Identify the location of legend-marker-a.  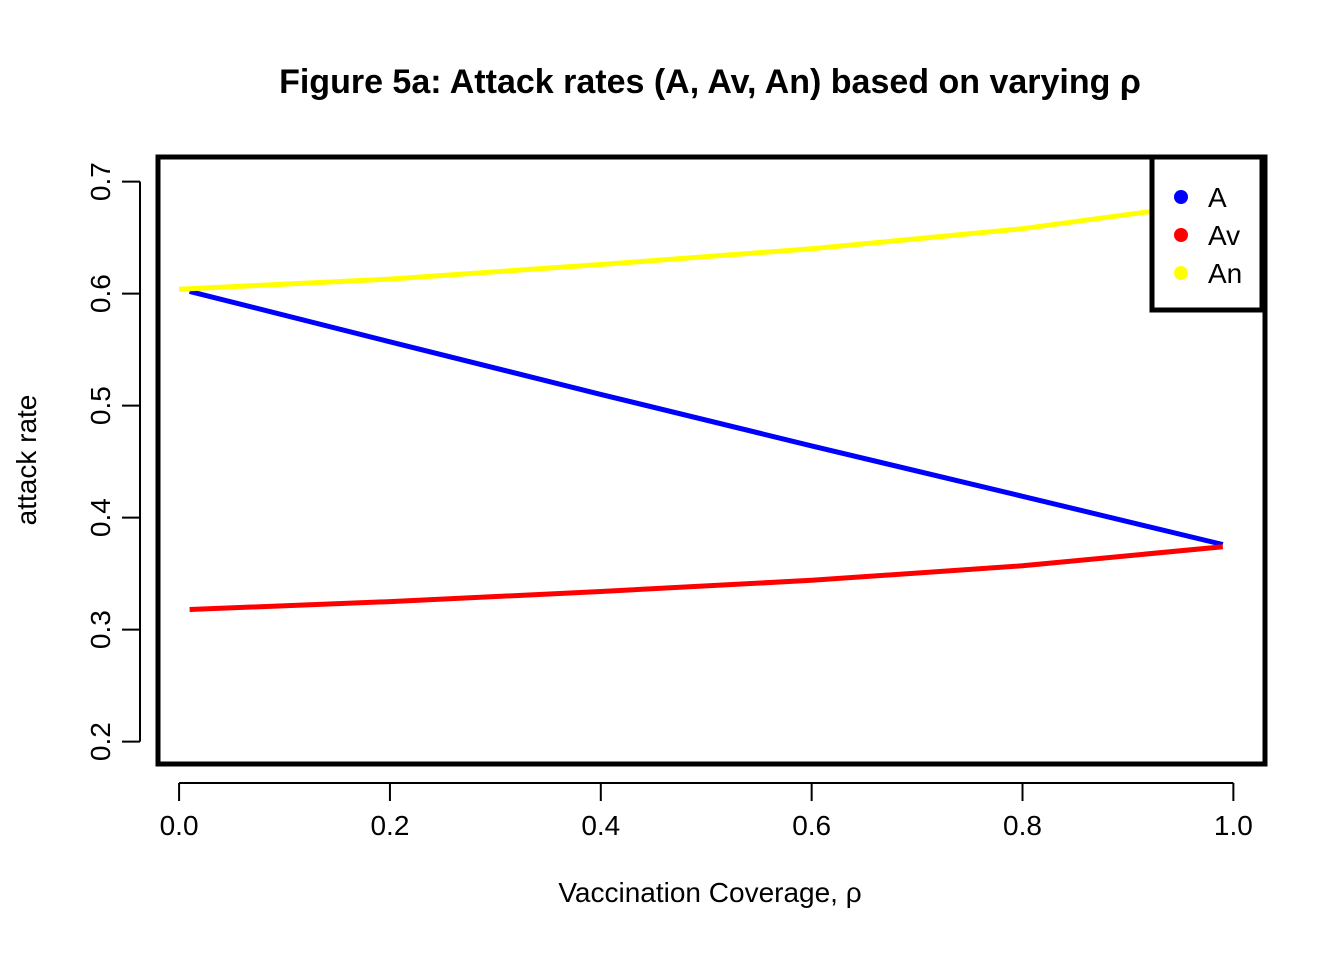
(1181, 197).